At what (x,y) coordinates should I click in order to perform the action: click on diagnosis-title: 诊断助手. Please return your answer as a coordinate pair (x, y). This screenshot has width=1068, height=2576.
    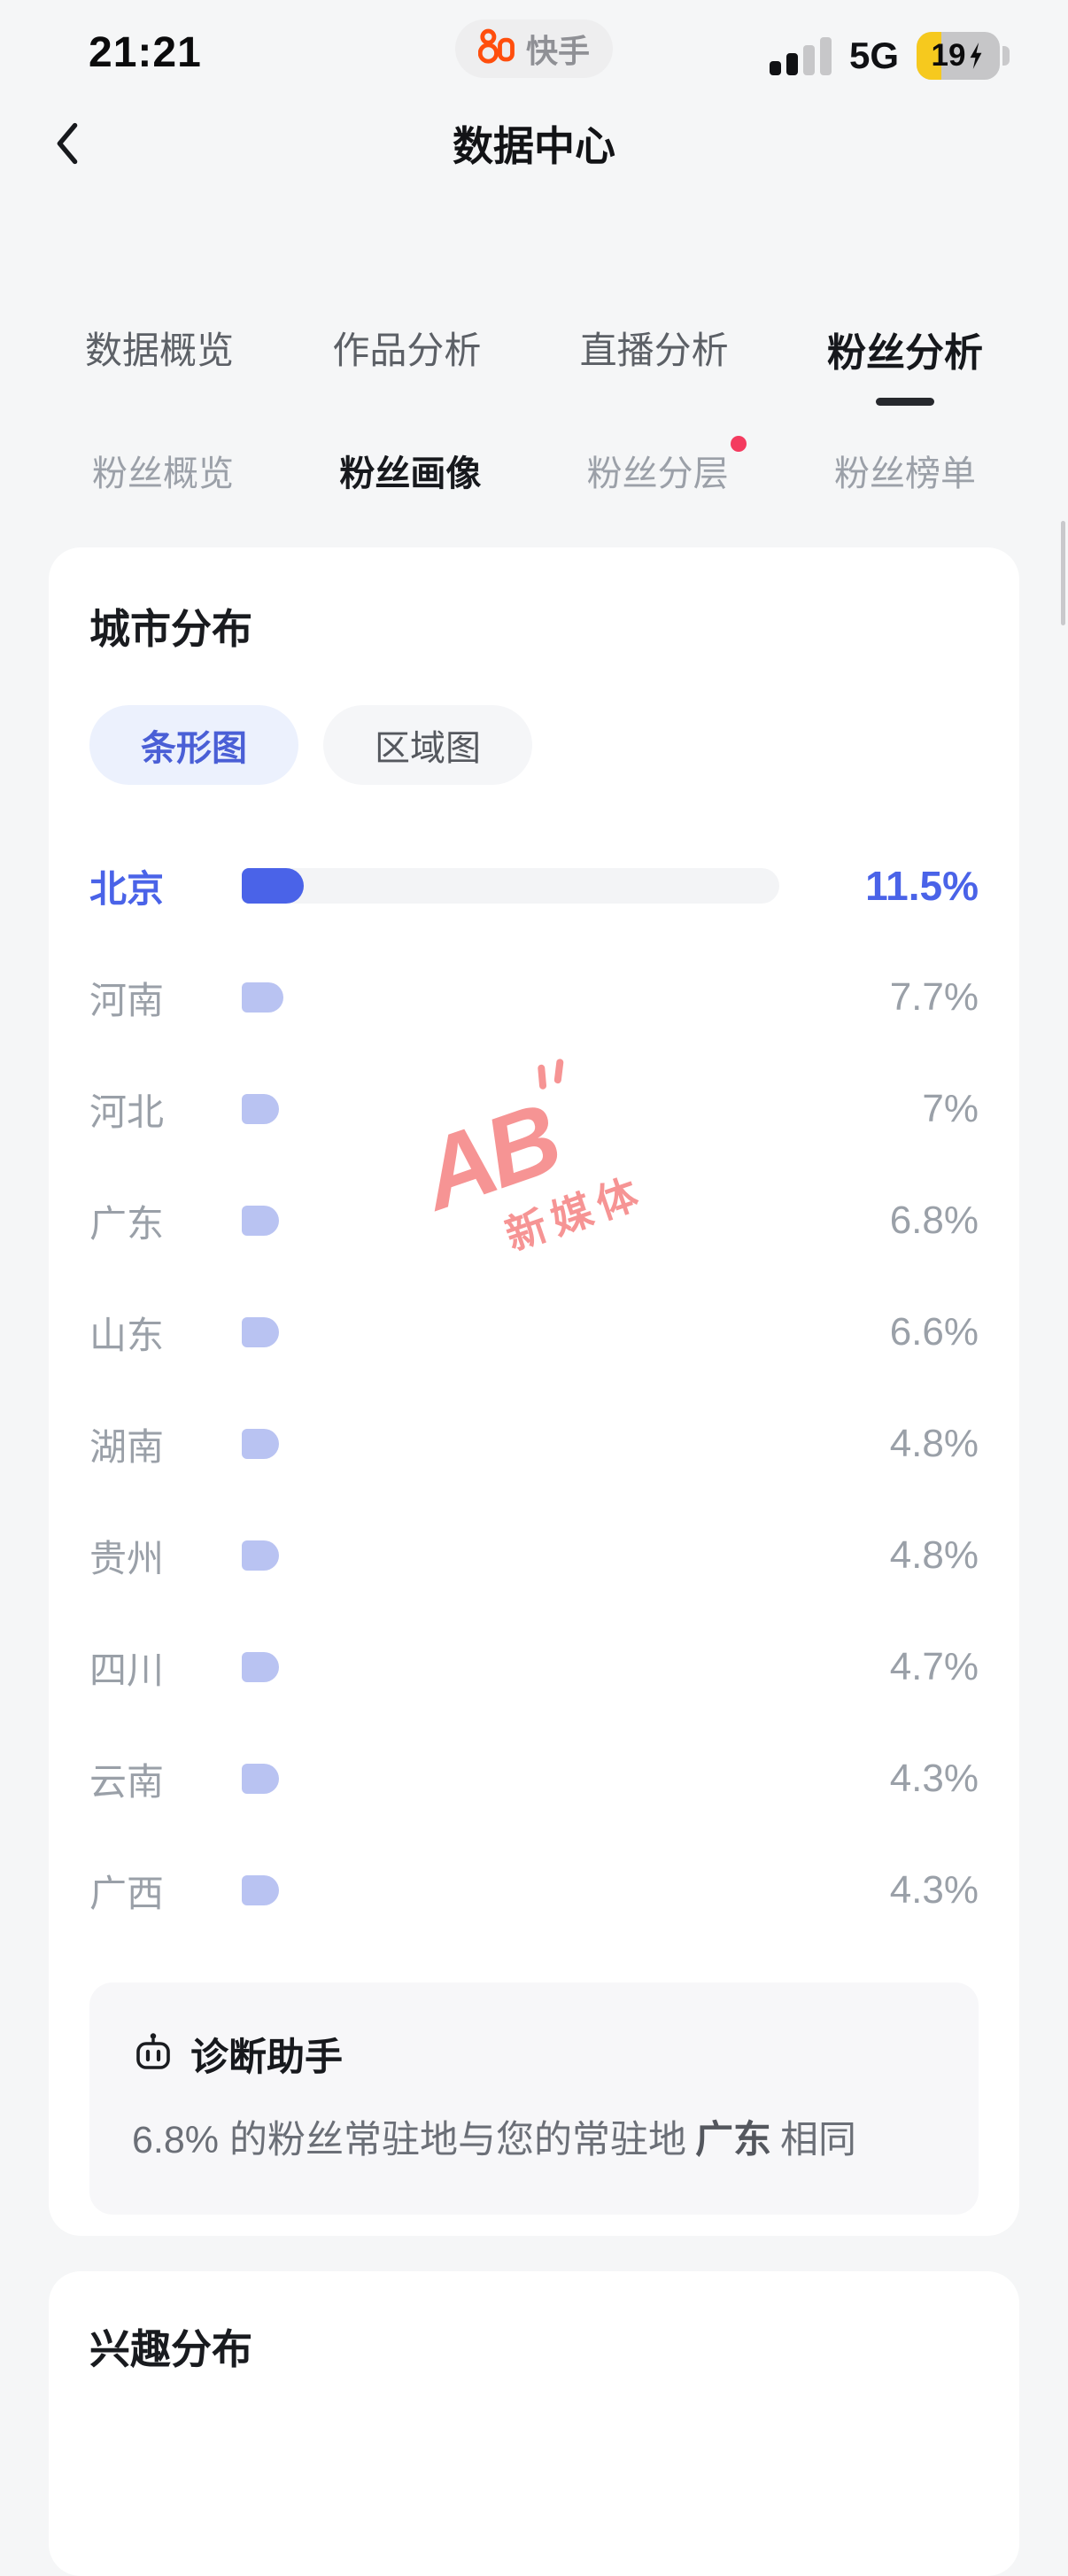
    Looking at the image, I should click on (266, 2058).